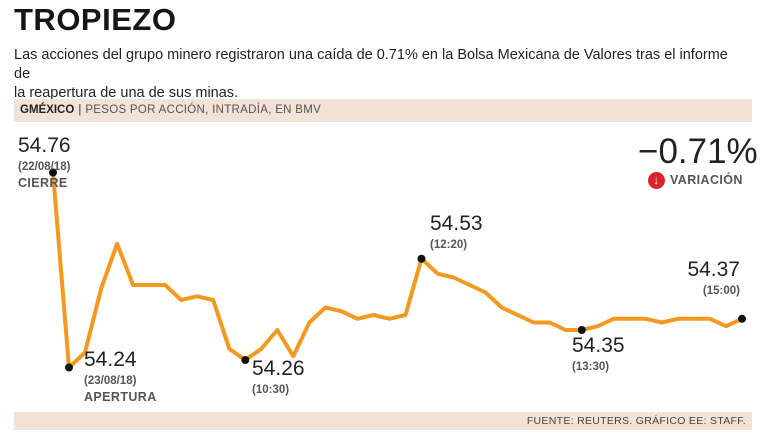  I want to click on data-label-time: (12:20), so click(448, 245).